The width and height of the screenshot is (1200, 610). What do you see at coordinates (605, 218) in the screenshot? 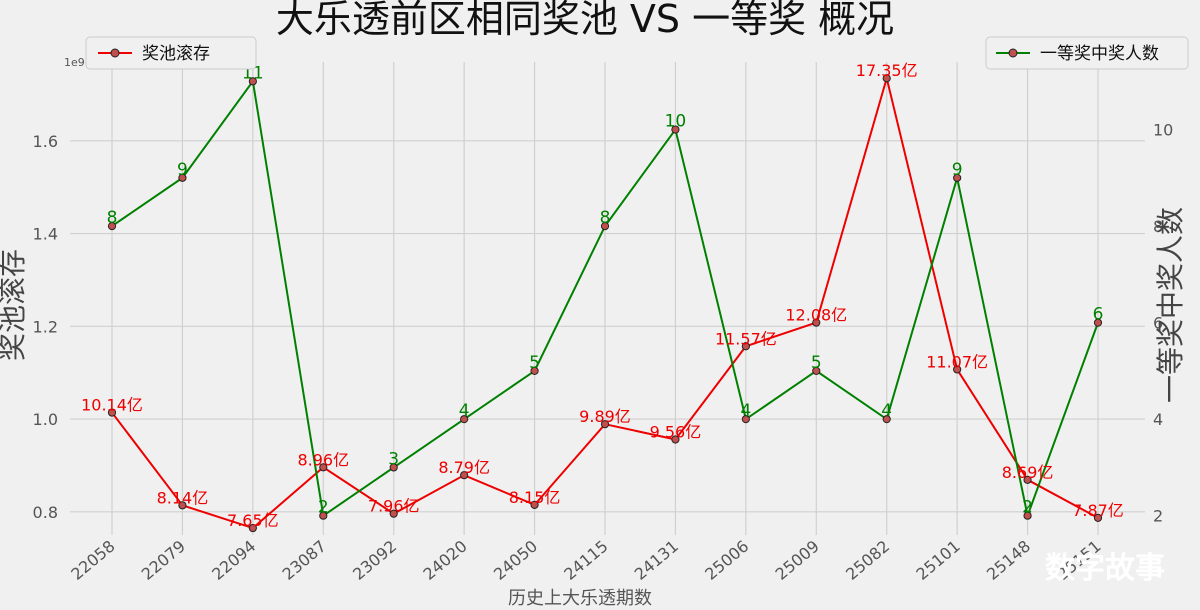
I see `winners-data-label: 8` at bounding box center [605, 218].